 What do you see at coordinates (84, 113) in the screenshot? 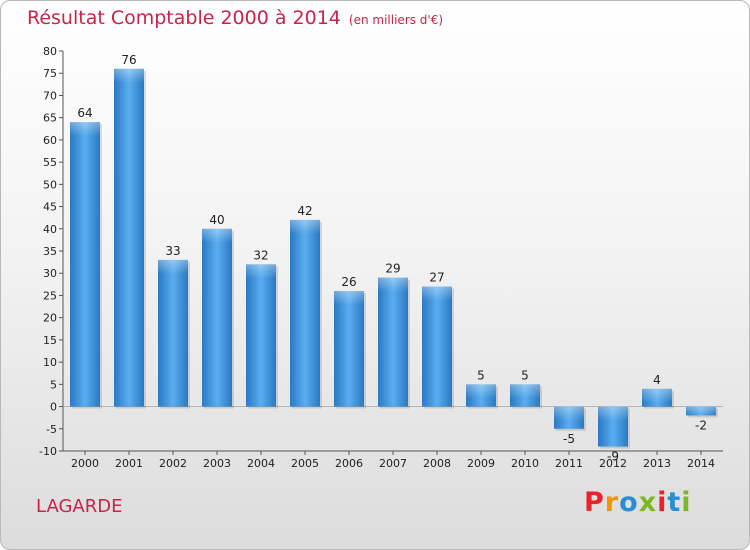
I see `data-label: 64` at bounding box center [84, 113].